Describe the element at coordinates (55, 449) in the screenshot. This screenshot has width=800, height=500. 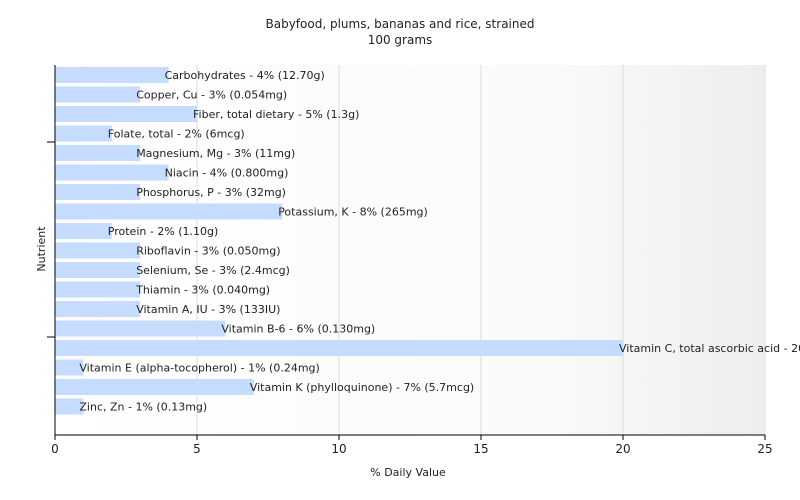
I see `x-tick-label: 0` at that location.